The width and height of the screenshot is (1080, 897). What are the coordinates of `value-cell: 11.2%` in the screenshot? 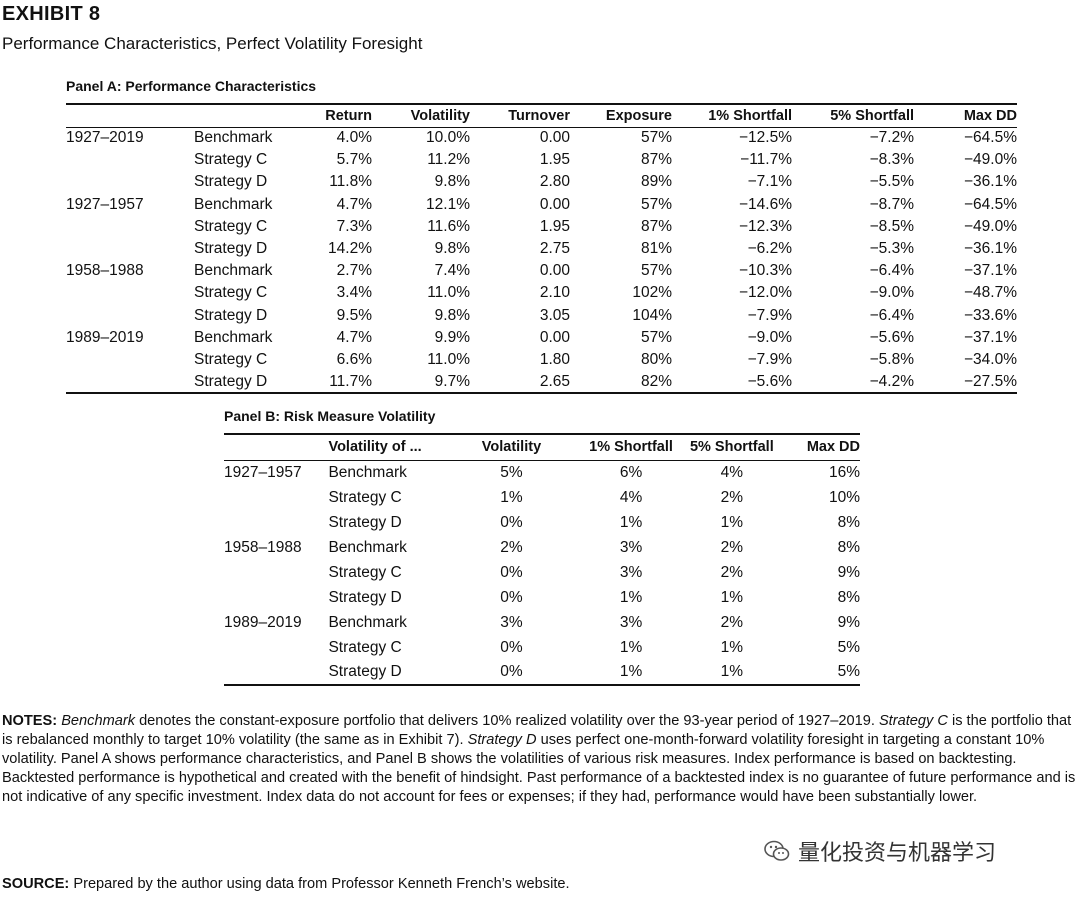 It's located at (448, 160).